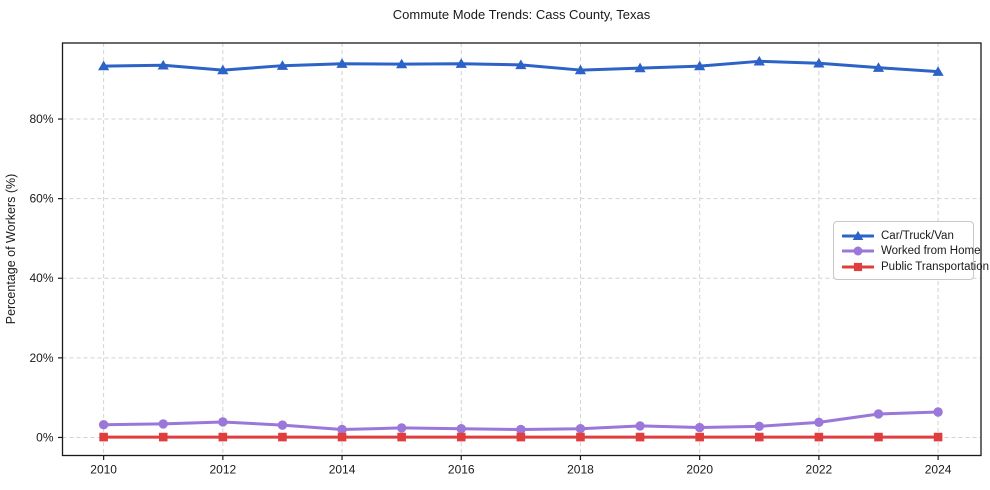 This screenshot has width=990, height=490. Describe the element at coordinates (222, 470) in the screenshot. I see `x-tick-label: 2012` at that location.